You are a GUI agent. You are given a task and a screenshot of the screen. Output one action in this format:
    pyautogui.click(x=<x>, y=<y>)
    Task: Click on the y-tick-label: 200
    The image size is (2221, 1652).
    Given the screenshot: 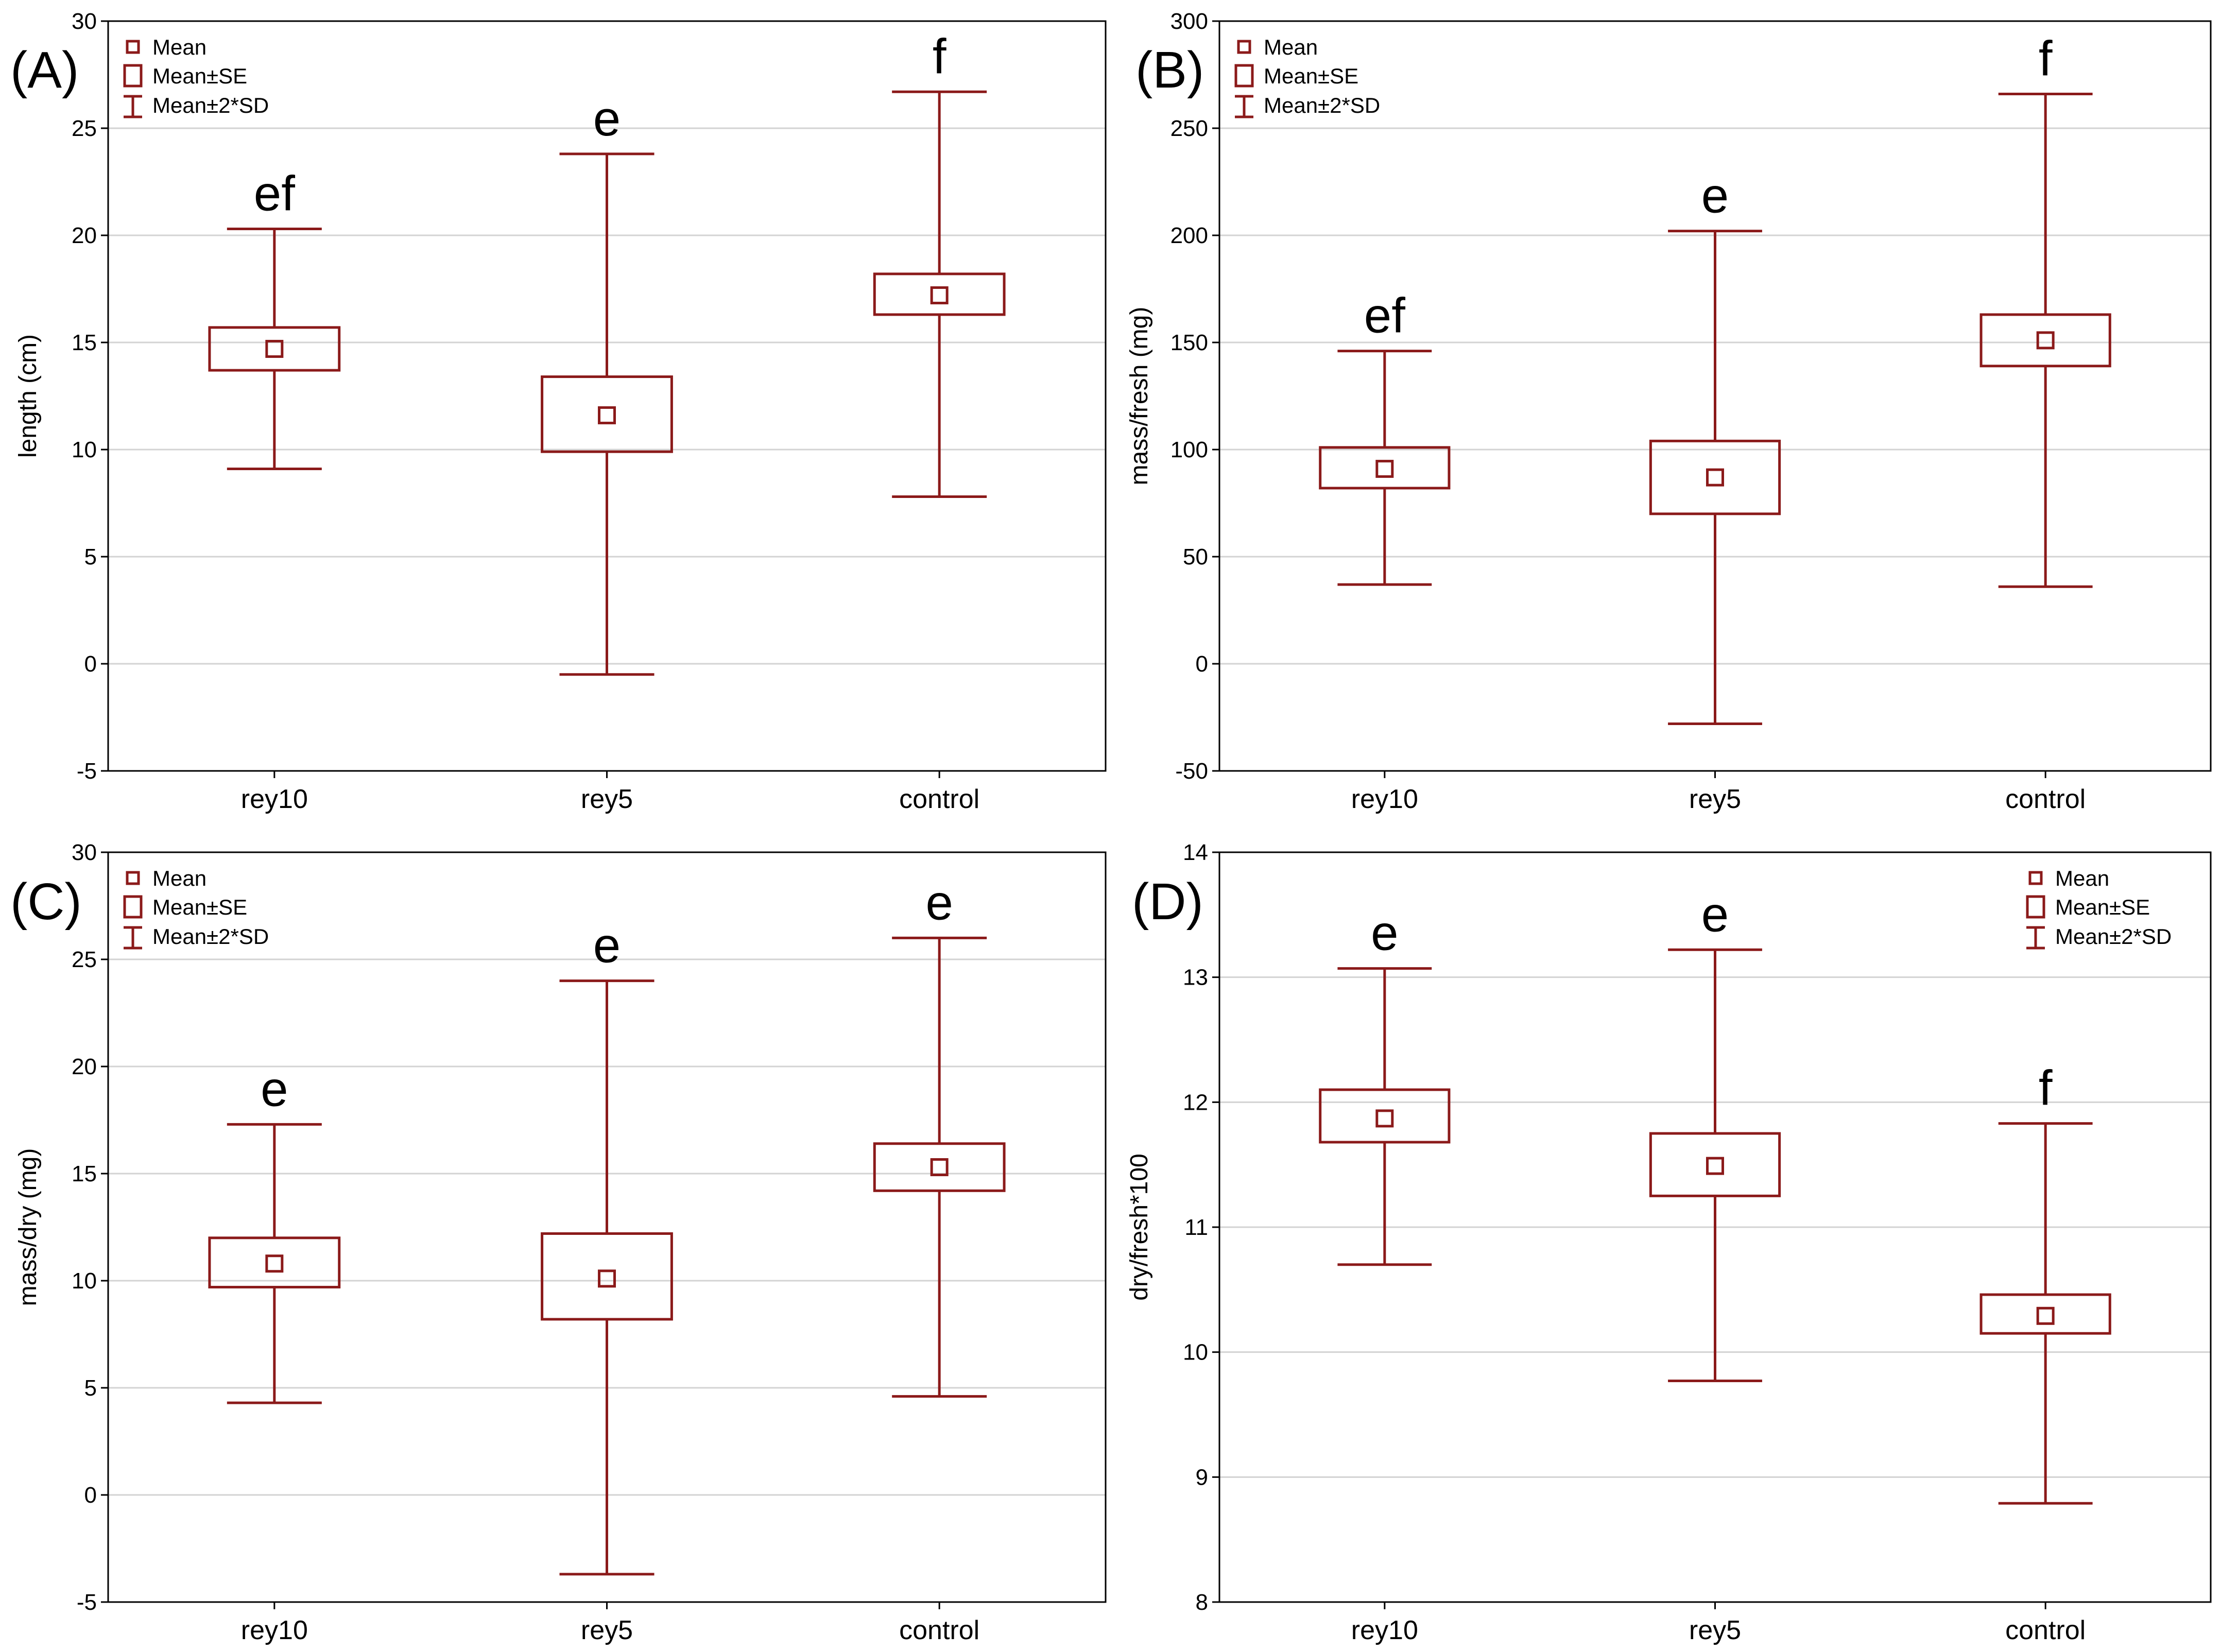 What is the action you would take?
    pyautogui.click(x=1189, y=235)
    